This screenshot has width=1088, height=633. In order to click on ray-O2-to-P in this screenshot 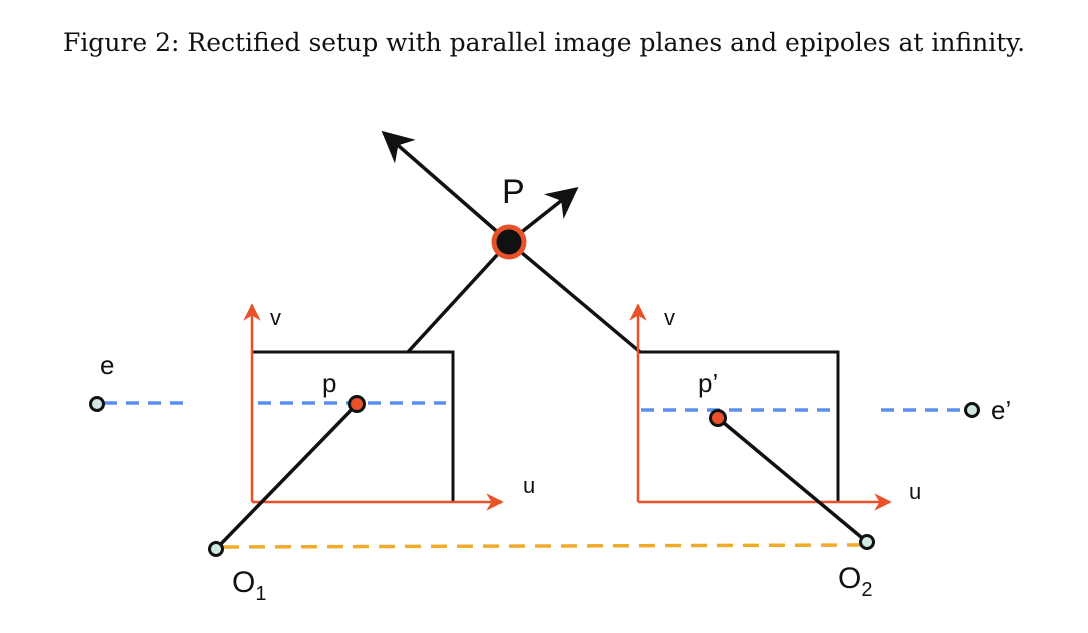, I will do `click(574, 297)`.